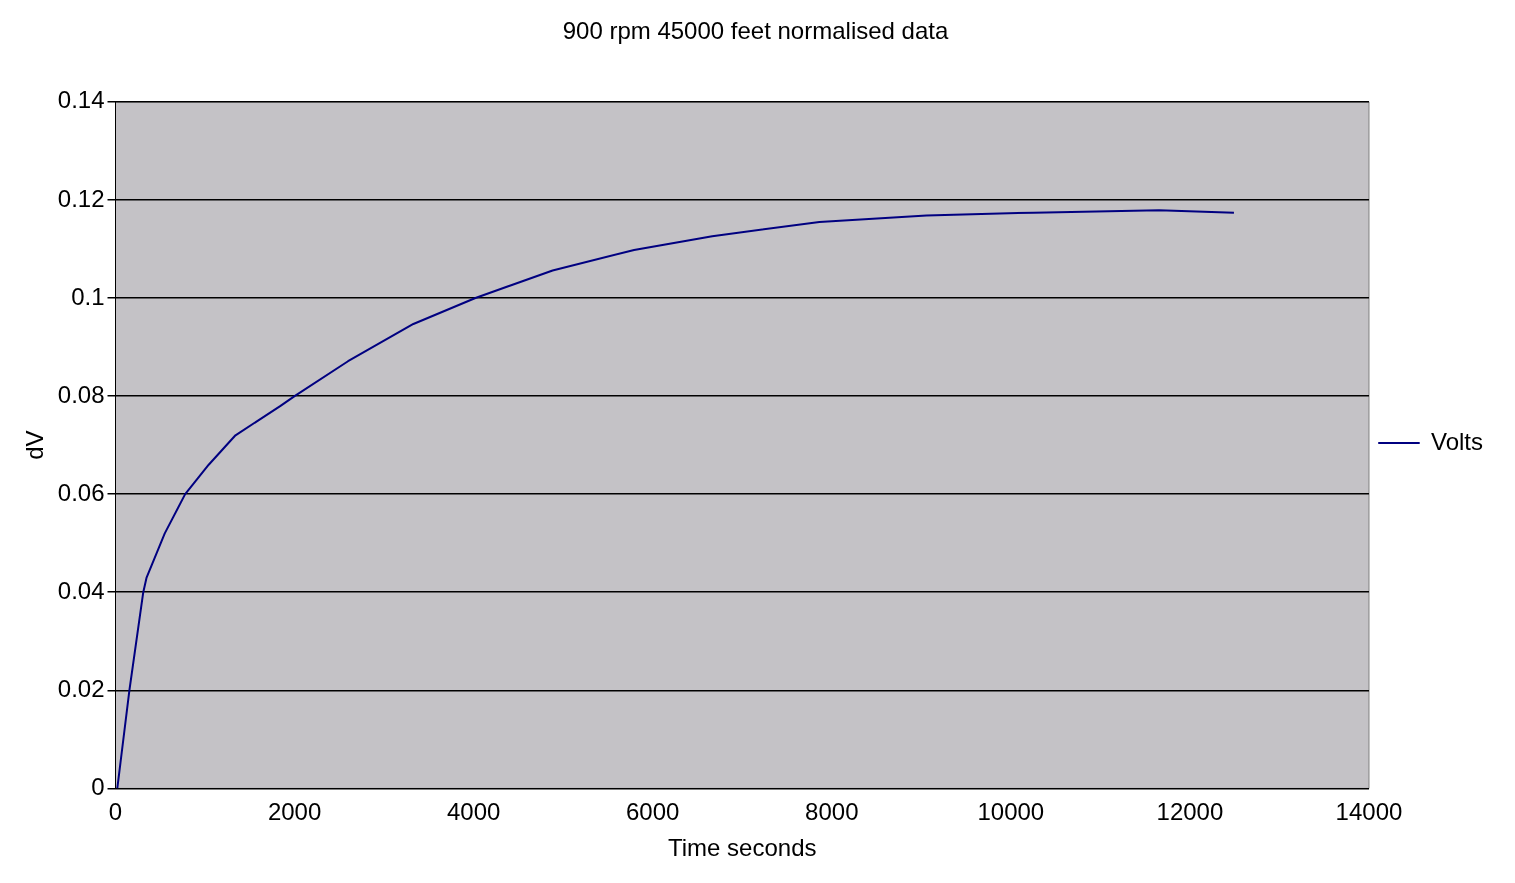 This screenshot has height=883, width=1515. Describe the element at coordinates (81, 198) in the screenshot. I see `y-tick-label: 0.12` at that location.